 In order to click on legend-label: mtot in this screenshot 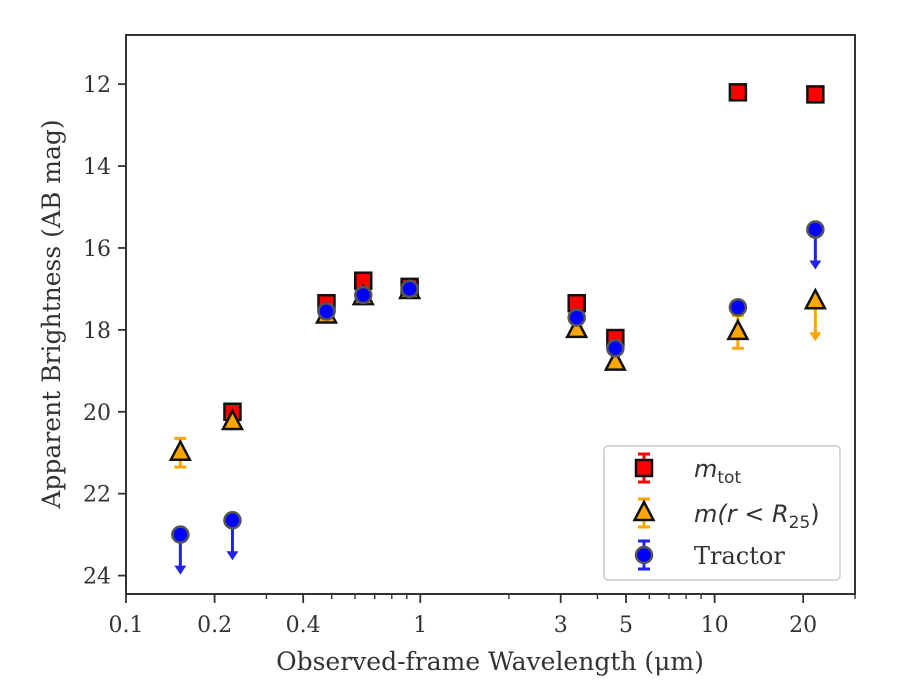, I will do `click(717, 471)`.